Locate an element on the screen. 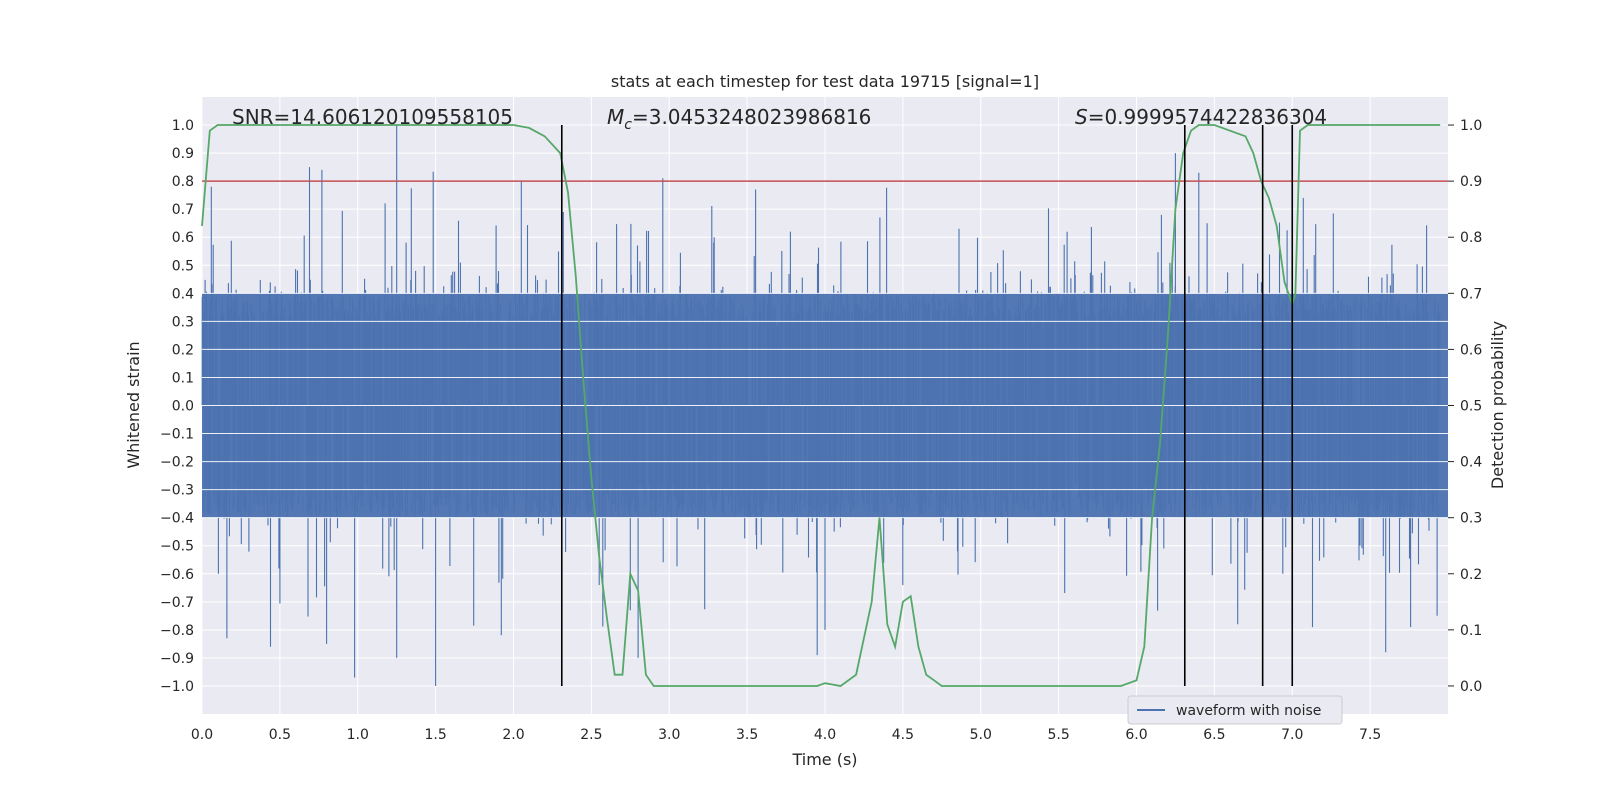 Image resolution: width=1600 pixels, height=800 pixels. y-right-tick-label: 0.5 is located at coordinates (1471, 407).